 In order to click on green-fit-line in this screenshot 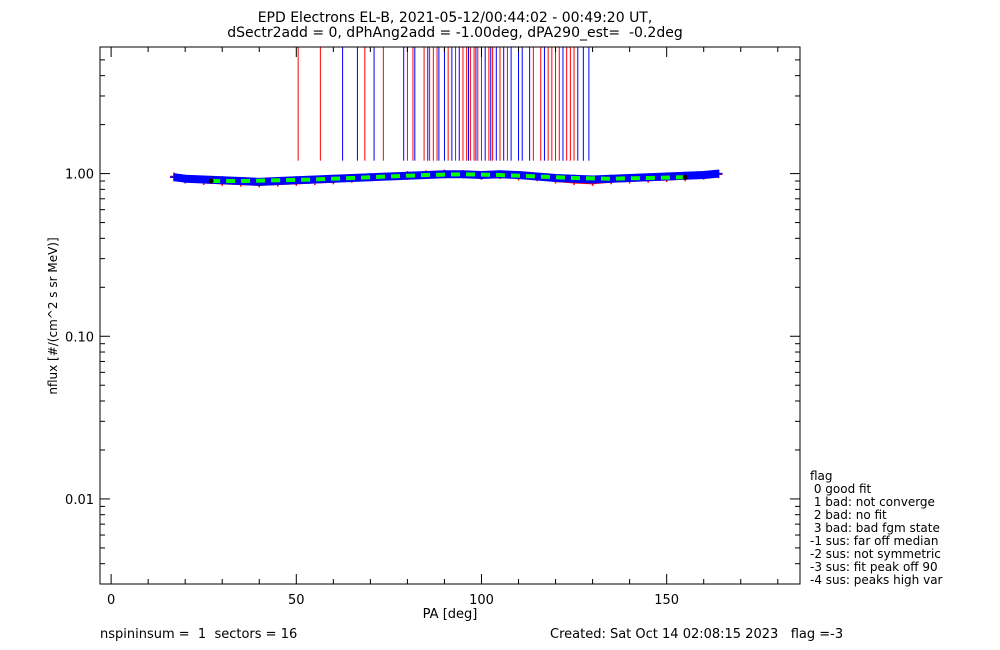, I will do `click(448, 178)`.